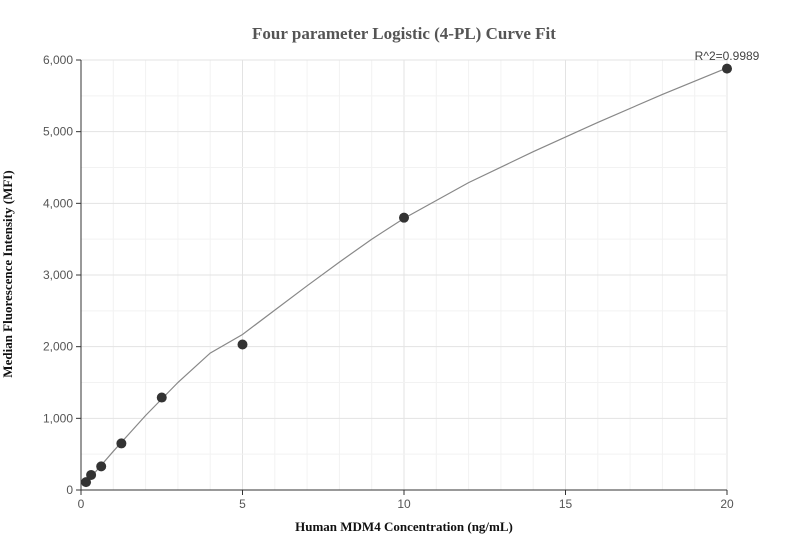 This screenshot has width=808, height=560. I want to click on x-tick-label: 15, so click(566, 504).